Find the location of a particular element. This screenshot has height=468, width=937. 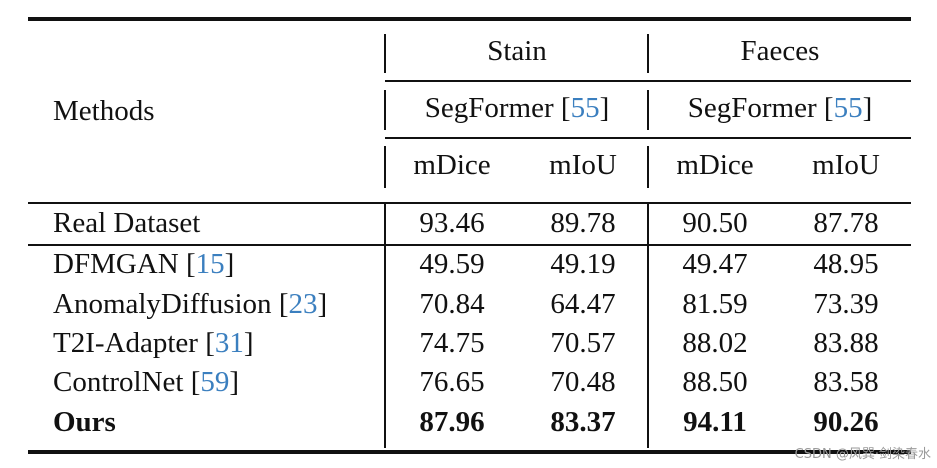

metric-header-1: mDice is located at coordinates (452, 165).